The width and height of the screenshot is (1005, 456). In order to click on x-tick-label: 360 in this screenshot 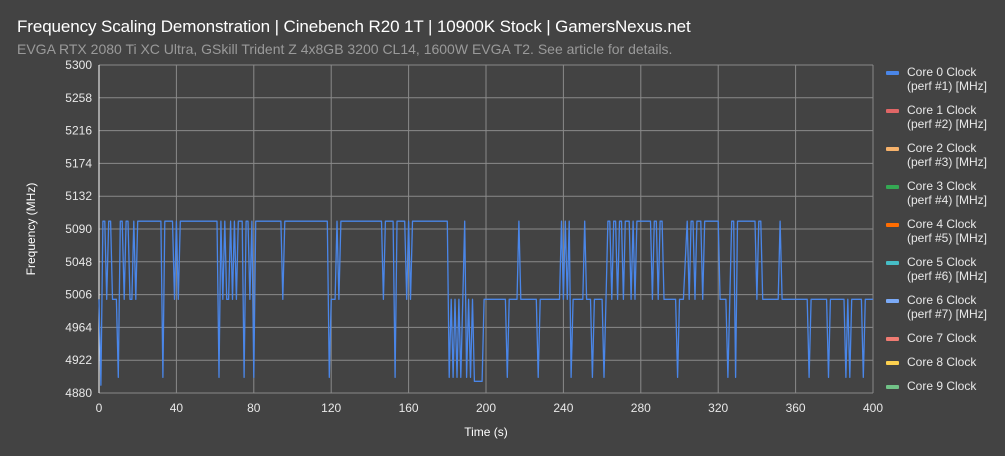, I will do `click(796, 408)`.